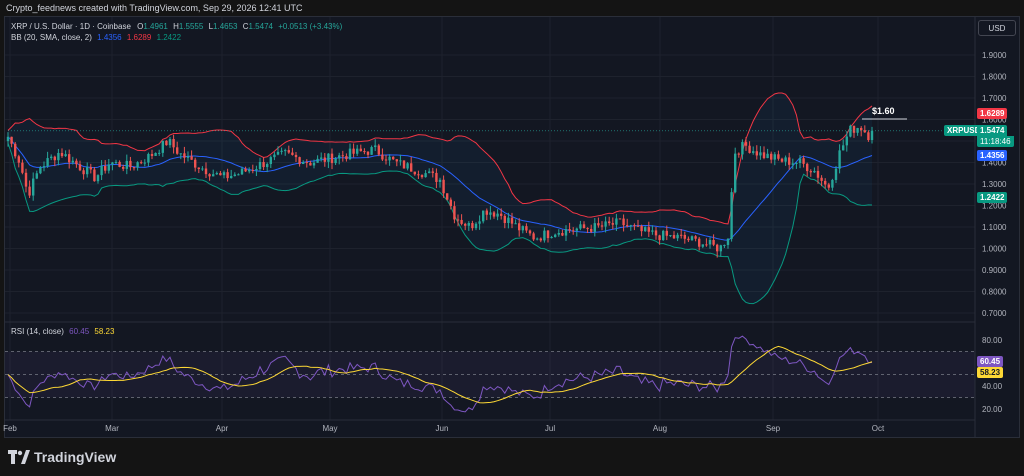 This screenshot has width=1024, height=476. What do you see at coordinates (104, 331) in the screenshot?
I see `rsi-ma-value: 58.23` at bounding box center [104, 331].